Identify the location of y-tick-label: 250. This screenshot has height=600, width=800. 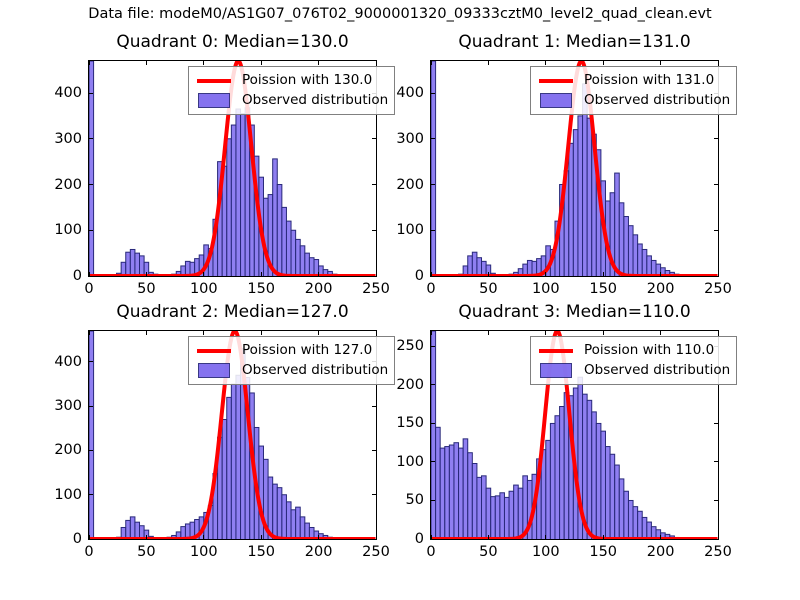
(410, 346).